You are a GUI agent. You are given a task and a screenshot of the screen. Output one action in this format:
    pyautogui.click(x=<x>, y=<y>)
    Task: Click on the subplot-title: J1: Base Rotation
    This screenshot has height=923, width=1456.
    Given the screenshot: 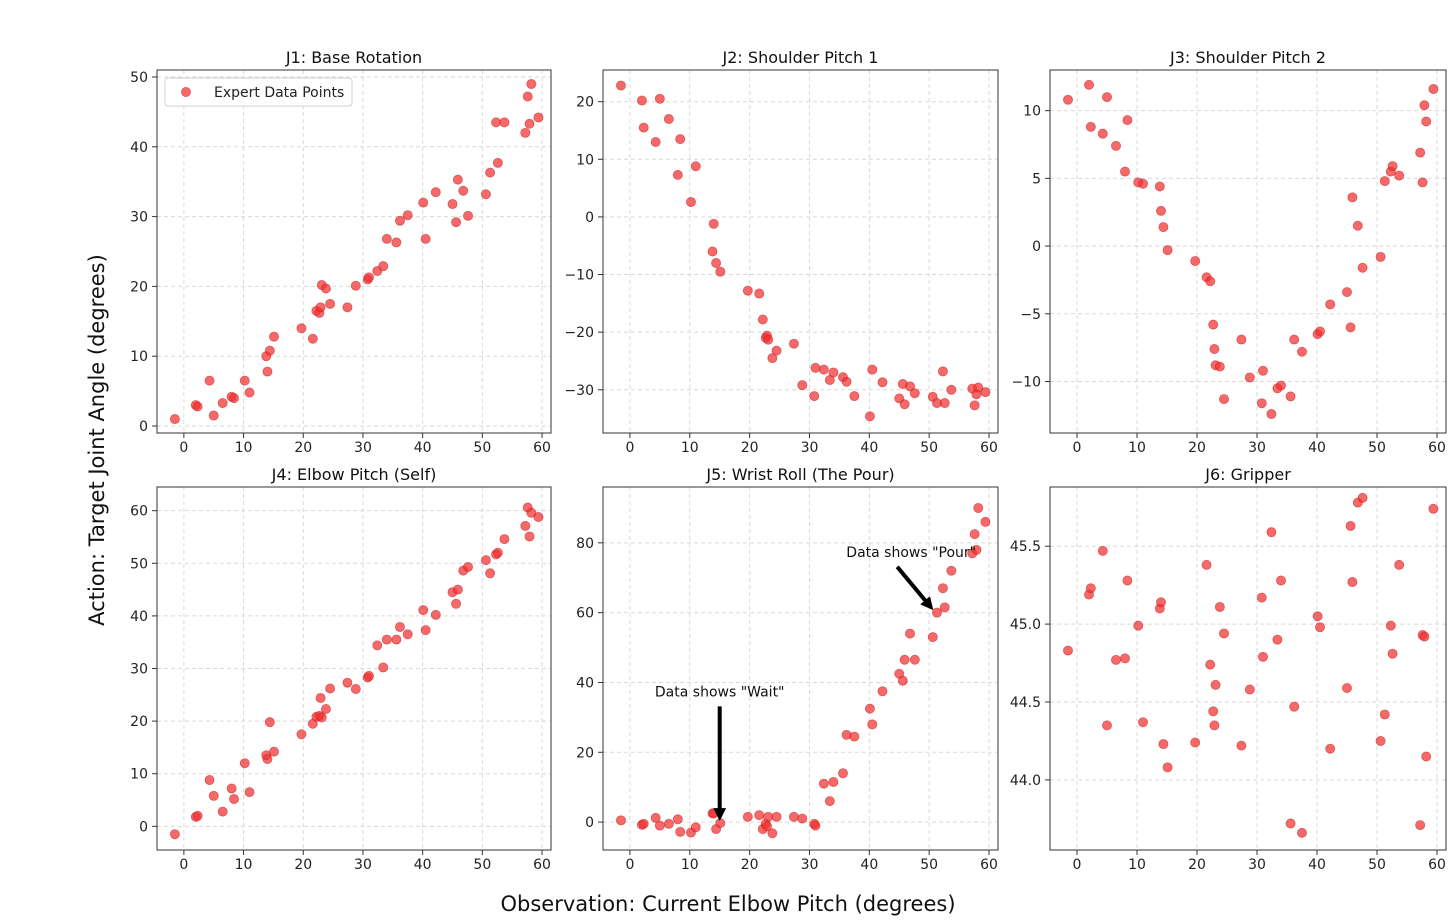 What is the action you would take?
    pyautogui.click(x=353, y=57)
    